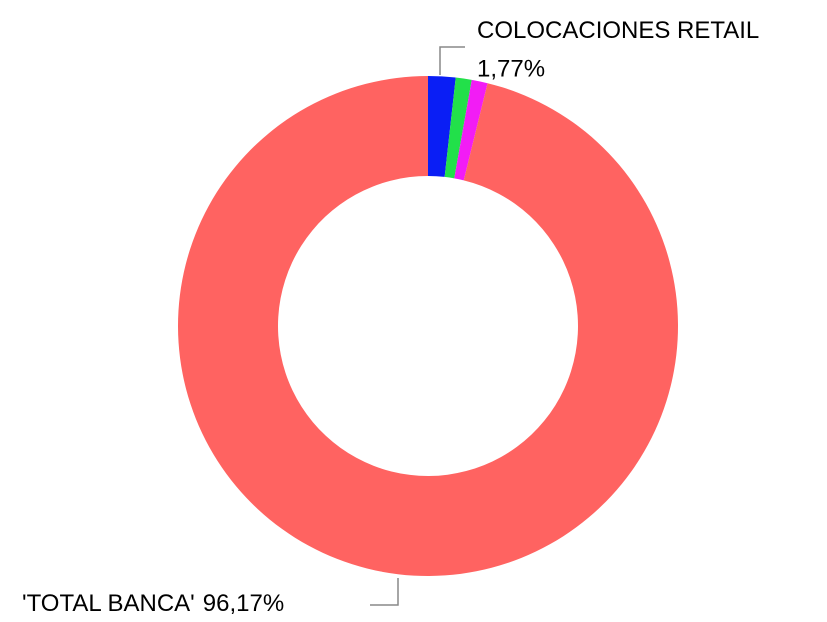 The image size is (827, 622). I want to click on value-label: 1,77%, so click(511, 68).